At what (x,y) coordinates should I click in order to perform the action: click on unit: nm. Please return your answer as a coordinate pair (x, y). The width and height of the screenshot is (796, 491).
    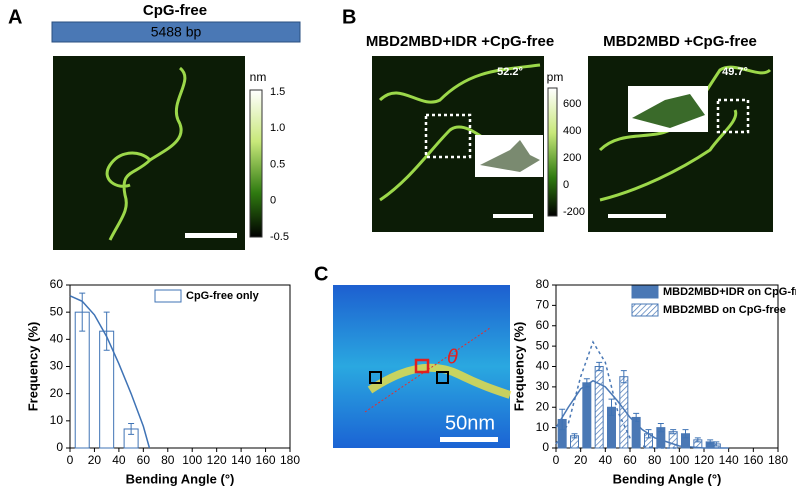
    Looking at the image, I should click on (258, 77).